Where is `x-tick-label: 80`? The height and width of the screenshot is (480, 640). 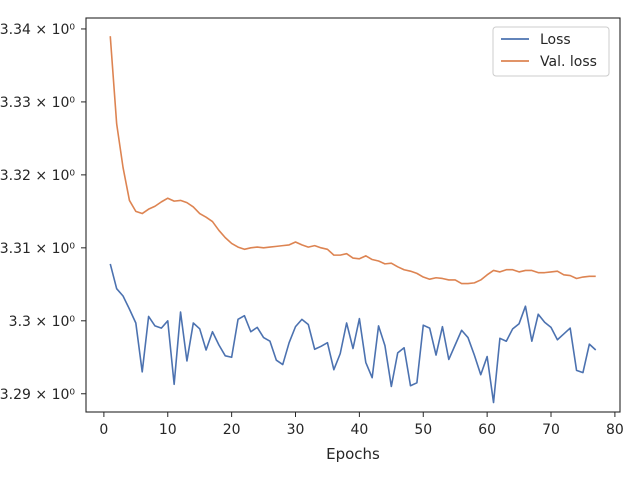
x-tick-label: 80 is located at coordinates (615, 430).